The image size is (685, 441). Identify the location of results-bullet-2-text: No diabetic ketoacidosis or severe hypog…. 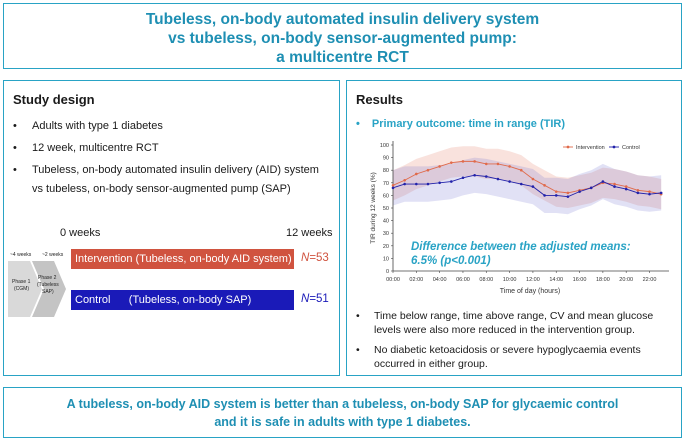
(507, 357).